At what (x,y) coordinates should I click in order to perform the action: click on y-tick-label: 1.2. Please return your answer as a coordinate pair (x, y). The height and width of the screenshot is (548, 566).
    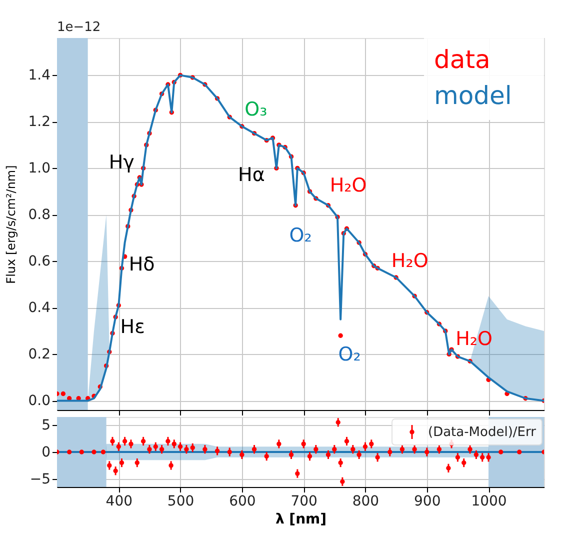
    Looking at the image, I should click on (39, 122).